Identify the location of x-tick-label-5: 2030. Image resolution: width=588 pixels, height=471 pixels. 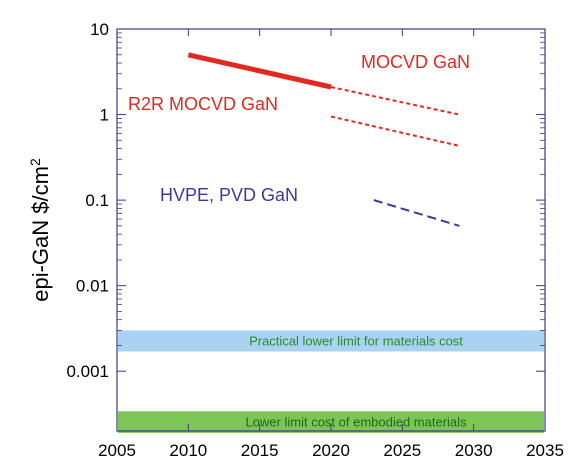
(474, 450).